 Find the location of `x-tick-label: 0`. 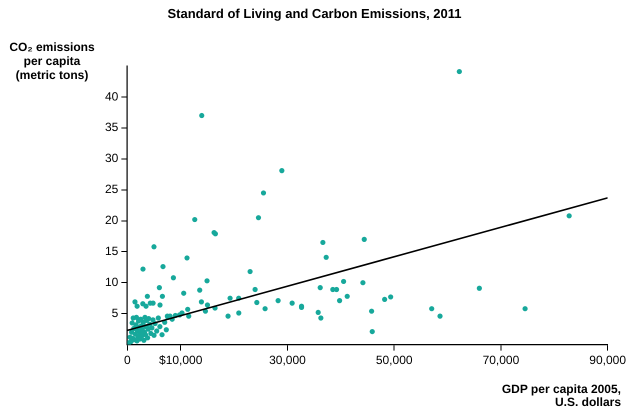

x-tick-label: 0 is located at coordinates (128, 360).